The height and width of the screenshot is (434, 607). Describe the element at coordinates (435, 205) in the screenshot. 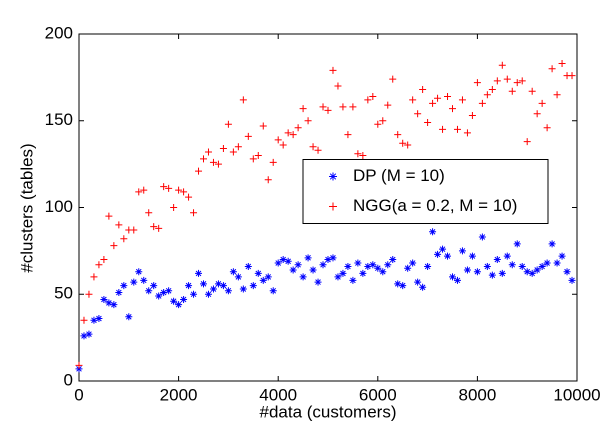

I see `legend-label: NGG(a = 0.2, M = 10)` at that location.